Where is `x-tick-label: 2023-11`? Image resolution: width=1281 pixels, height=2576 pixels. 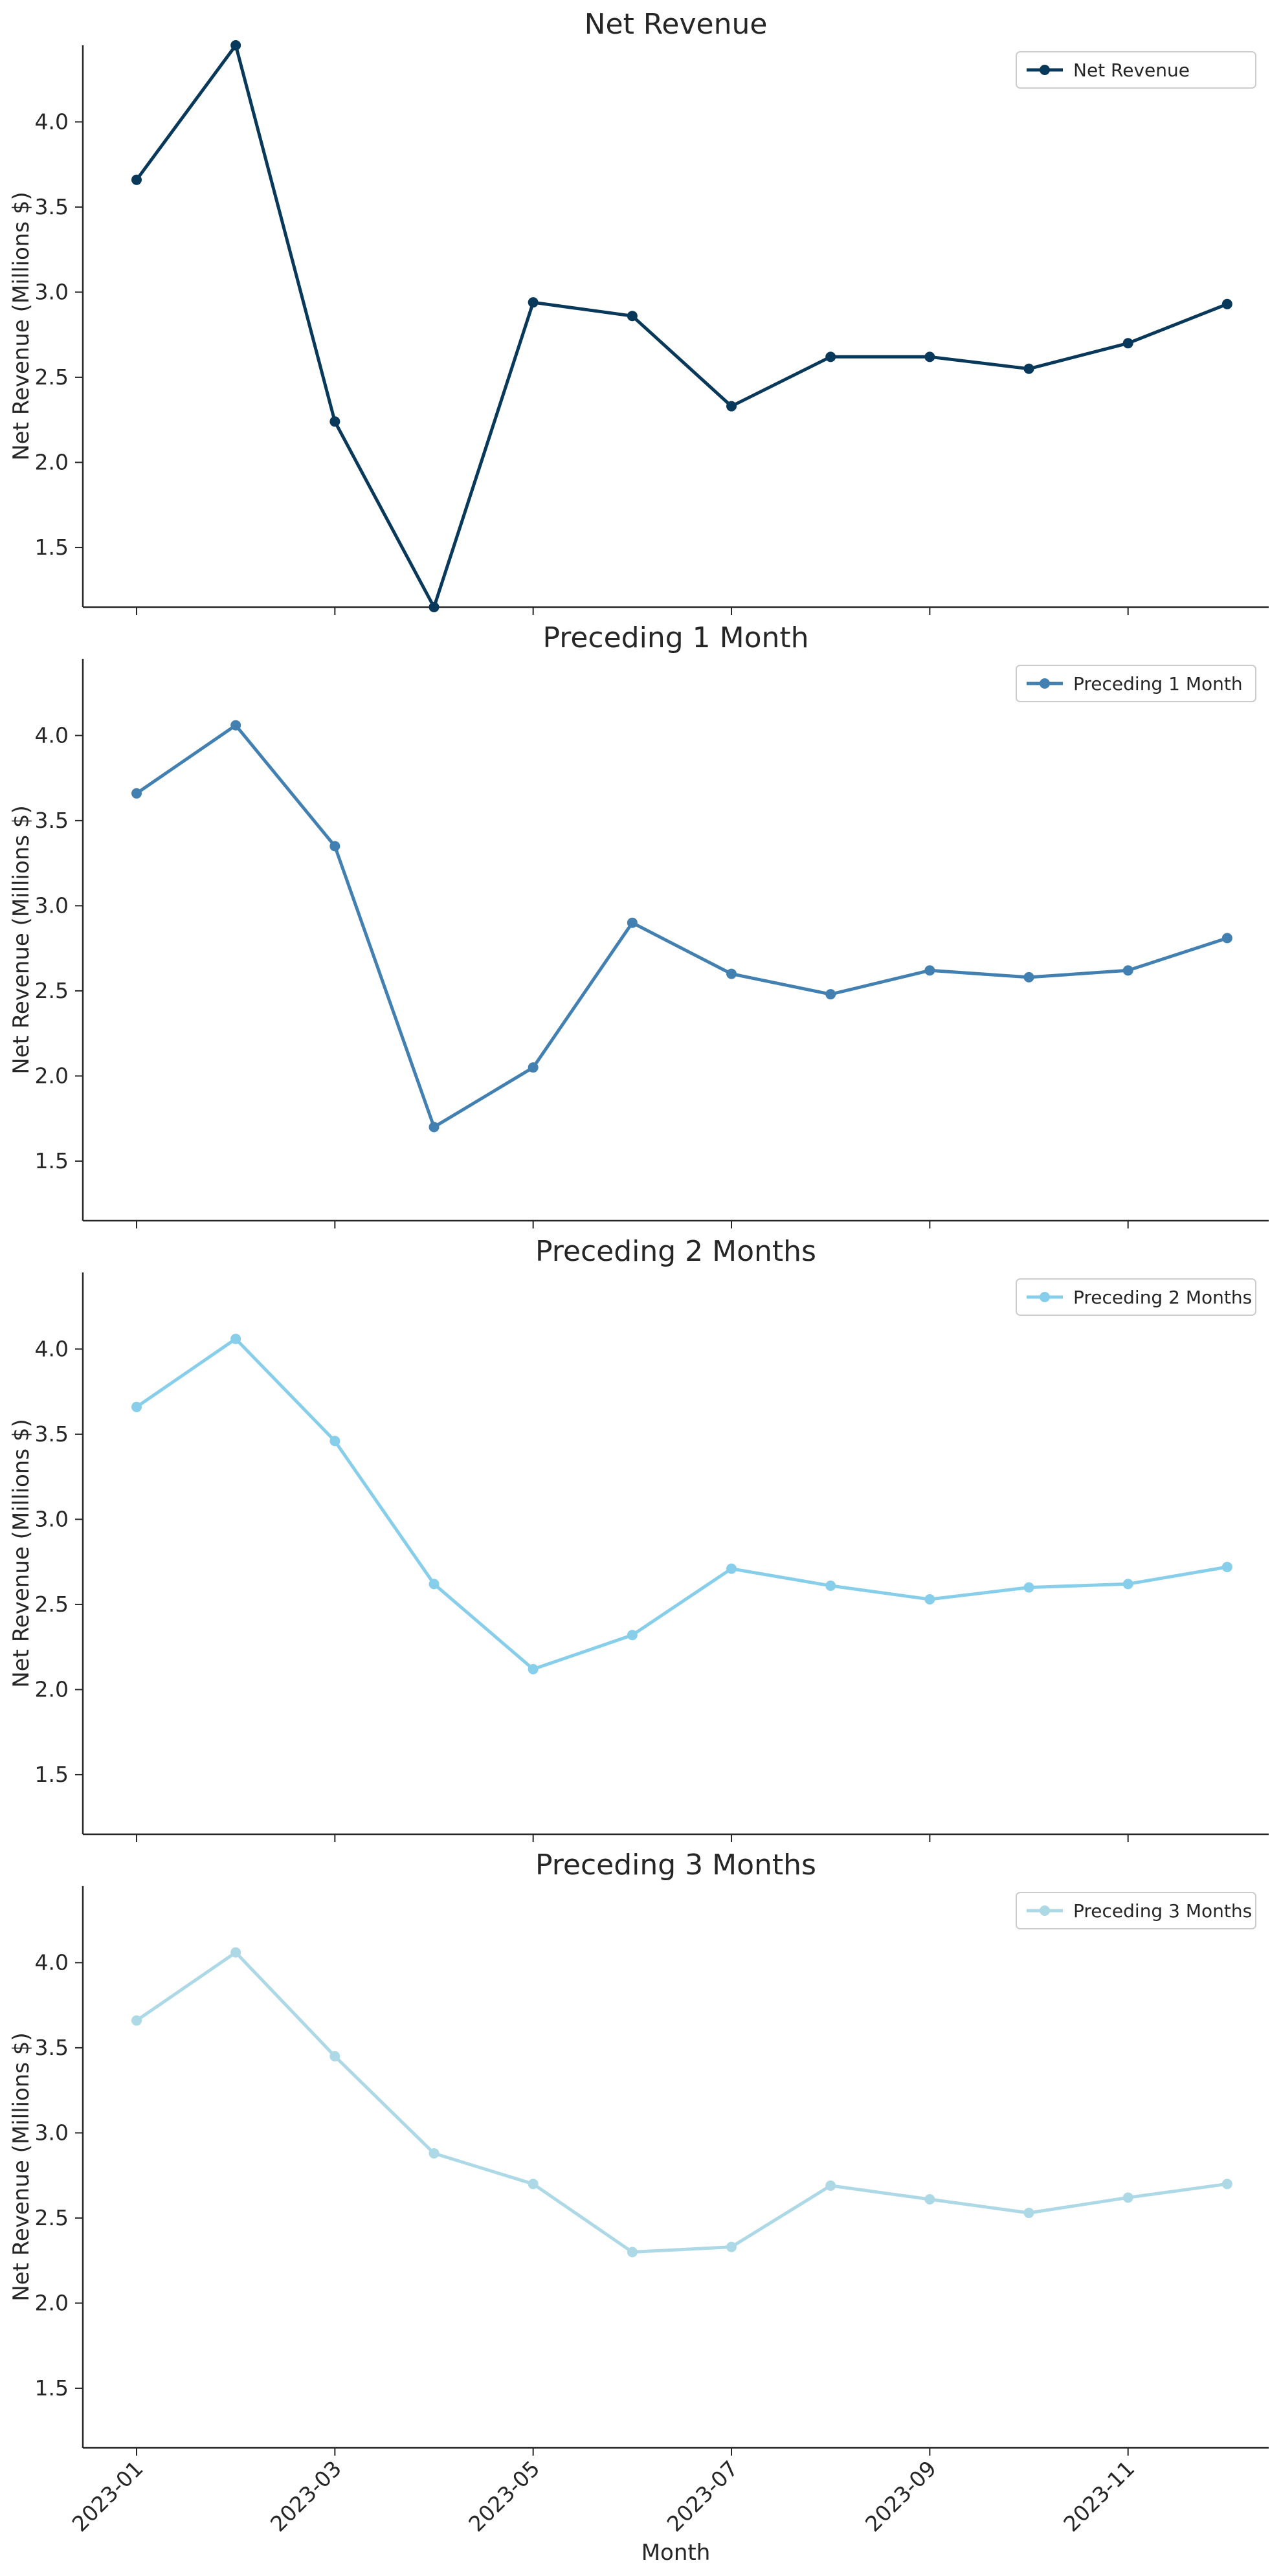 x-tick-label: 2023-11 is located at coordinates (1098, 2496).